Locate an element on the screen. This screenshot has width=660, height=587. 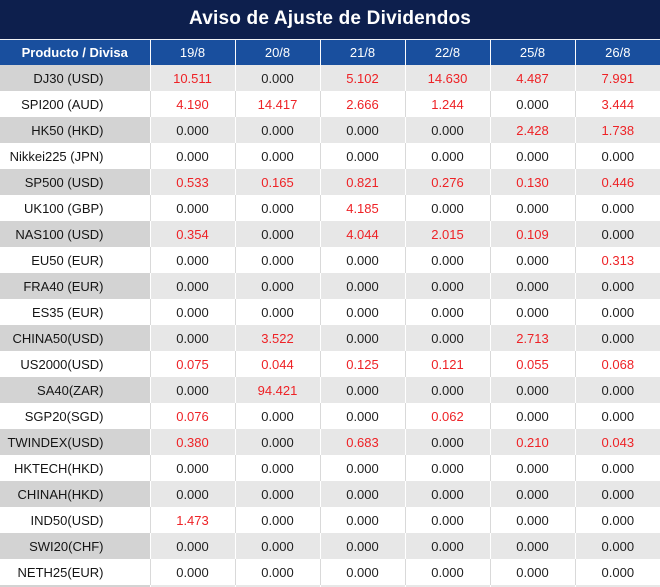
table-row: HK50 (HKD) 0.000 0.000 0.000 0.000 2.428 1.738 is located at coordinates (330, 130).